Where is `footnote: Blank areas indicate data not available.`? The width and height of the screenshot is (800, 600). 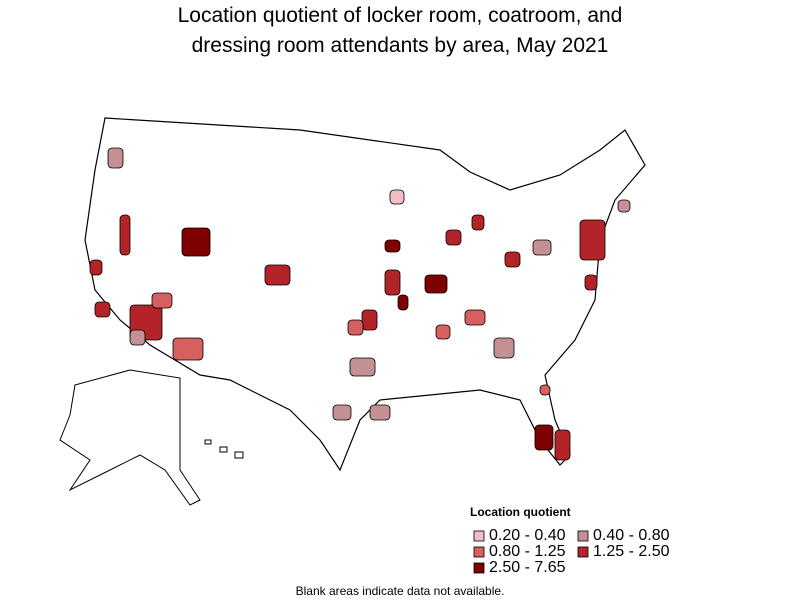
footnote: Blank areas indicate data not available. is located at coordinates (400, 591).